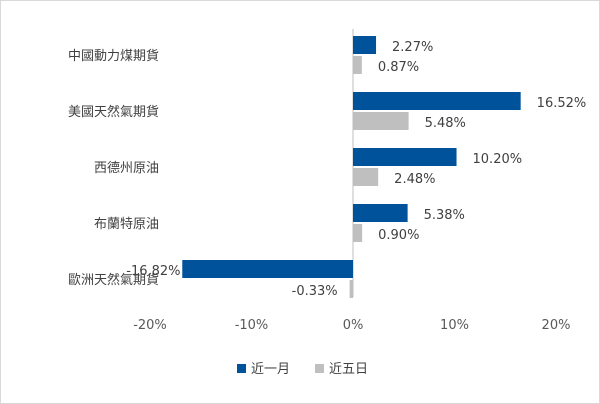 Image resolution: width=600 pixels, height=404 pixels. Describe the element at coordinates (113, 112) in the screenshot. I see `category-label: 美國天然氣期貨` at that location.